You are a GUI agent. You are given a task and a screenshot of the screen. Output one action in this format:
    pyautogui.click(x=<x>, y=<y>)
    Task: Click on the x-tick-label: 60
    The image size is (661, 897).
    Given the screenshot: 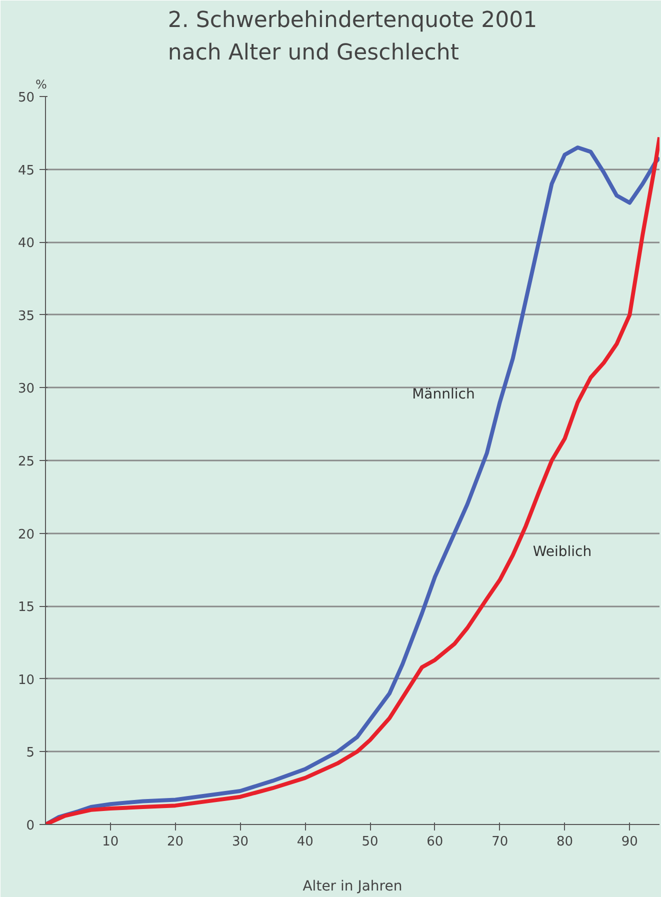 What is the action you would take?
    pyautogui.click(x=435, y=842)
    